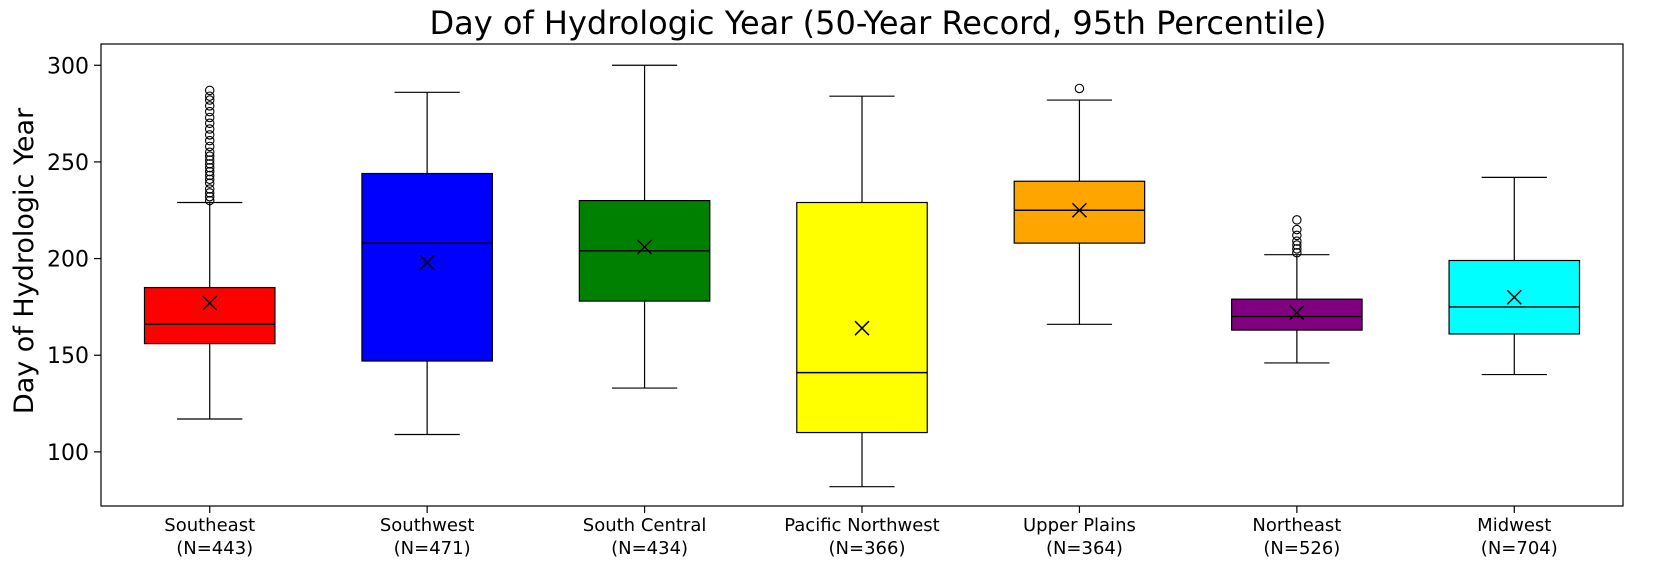  What do you see at coordinates (644, 226) in the screenshot?
I see `box-group-south-central` at bounding box center [644, 226].